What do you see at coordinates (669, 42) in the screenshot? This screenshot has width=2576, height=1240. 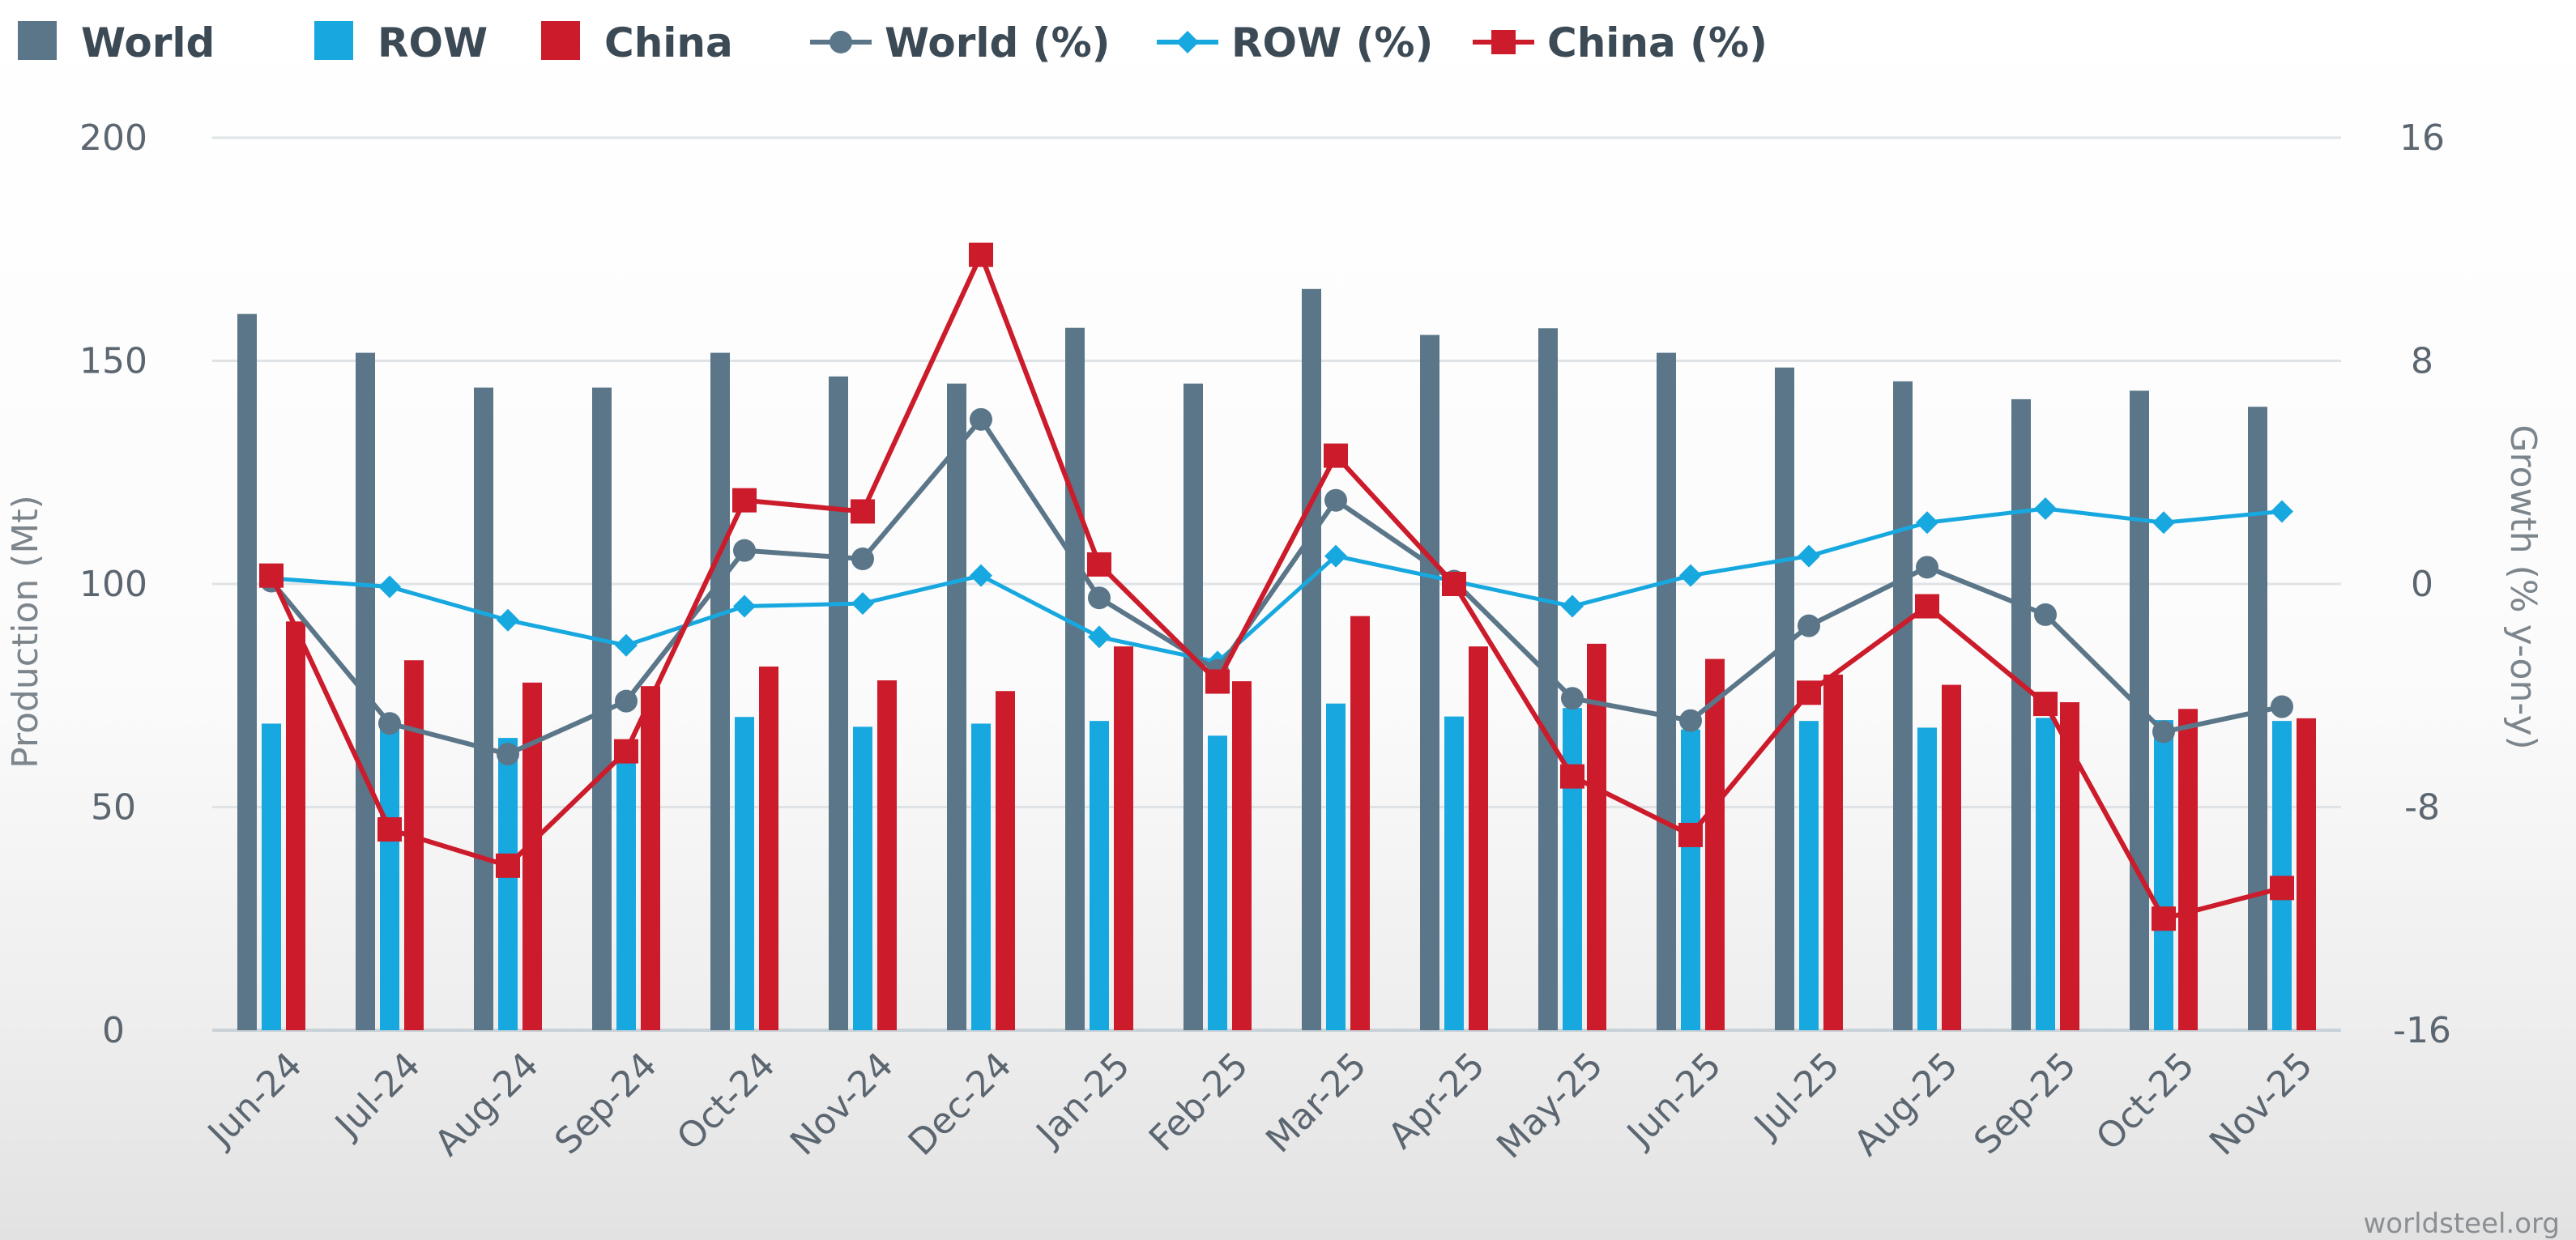 I see `legend-label: China` at bounding box center [669, 42].